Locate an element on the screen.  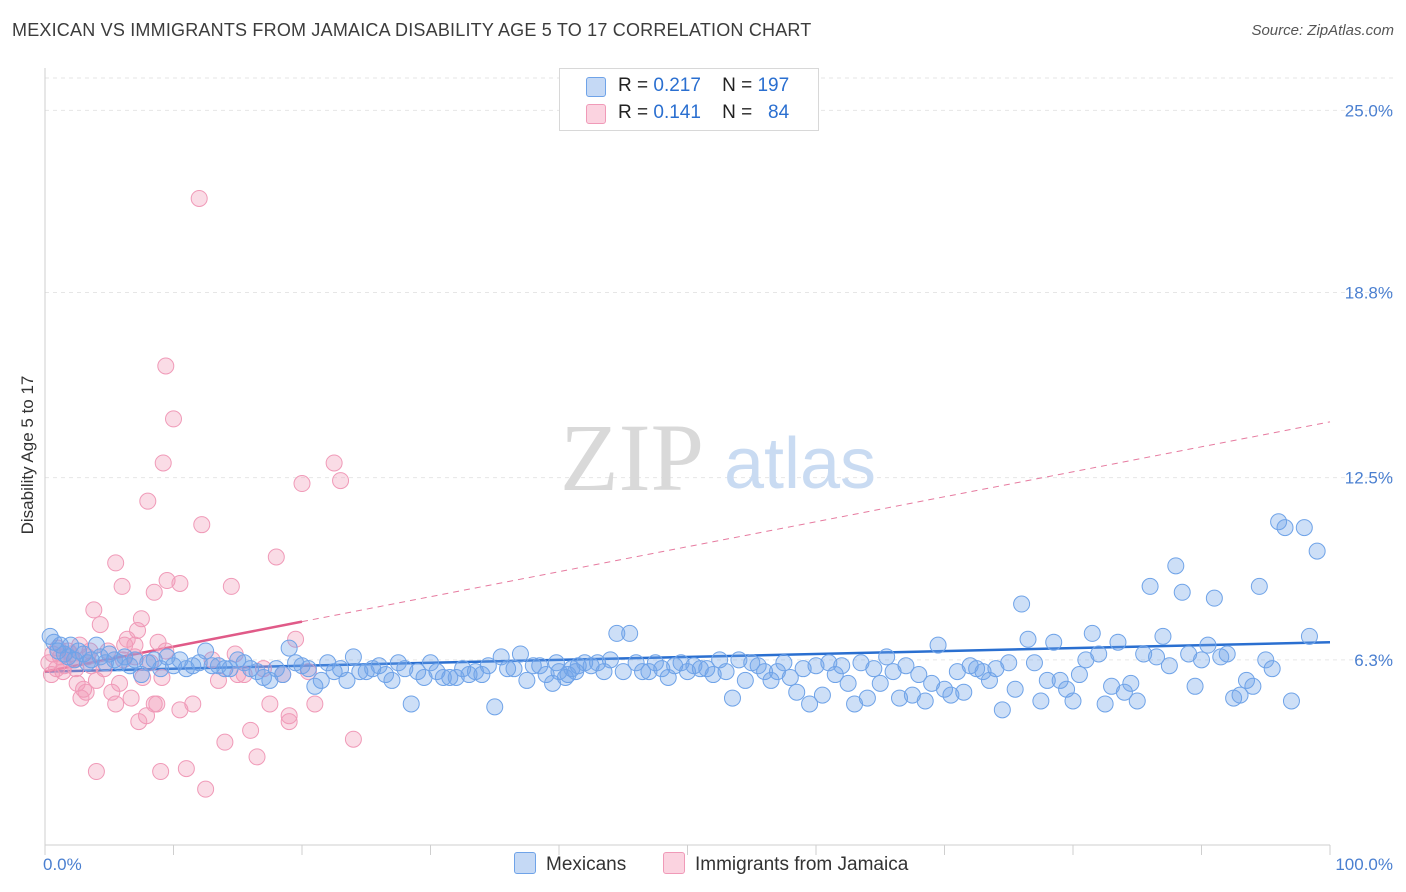
y-tick-label: 18.8% is located at coordinates (1369, 293).